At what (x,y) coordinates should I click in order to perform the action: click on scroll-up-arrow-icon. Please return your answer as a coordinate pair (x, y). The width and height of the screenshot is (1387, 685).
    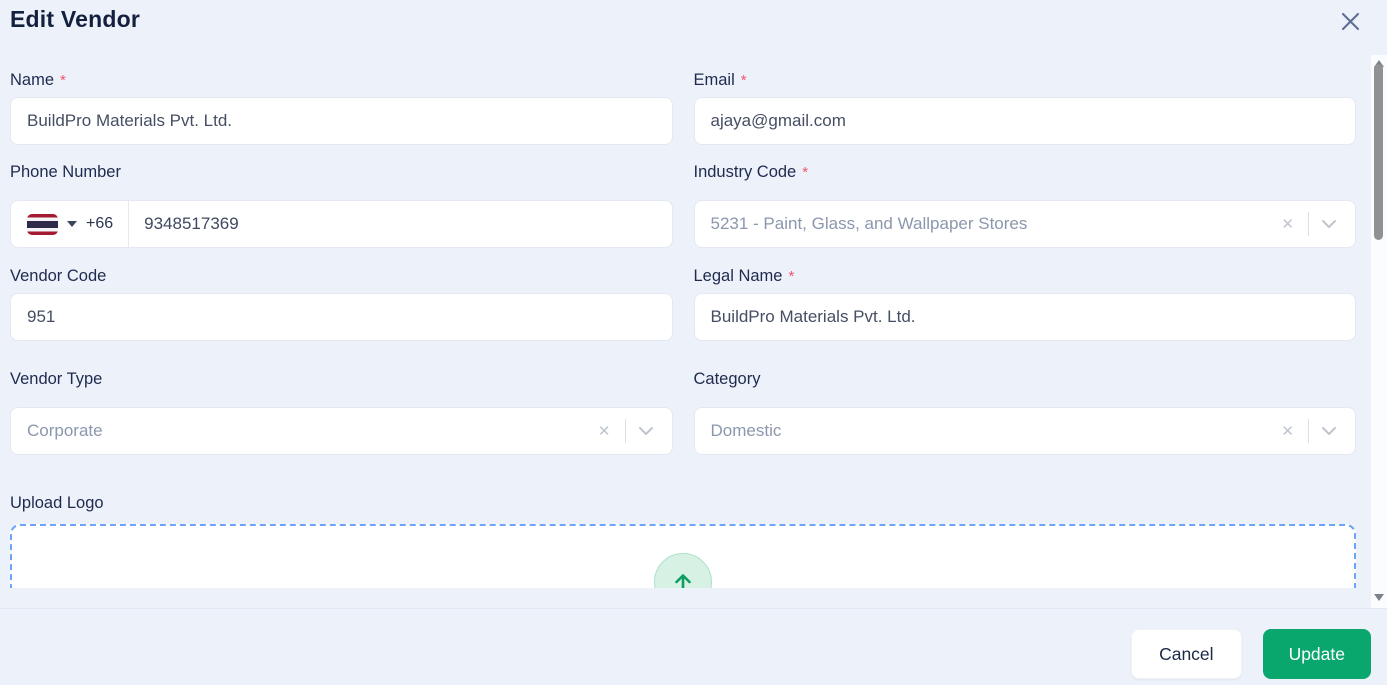
    Looking at the image, I should click on (1379, 63).